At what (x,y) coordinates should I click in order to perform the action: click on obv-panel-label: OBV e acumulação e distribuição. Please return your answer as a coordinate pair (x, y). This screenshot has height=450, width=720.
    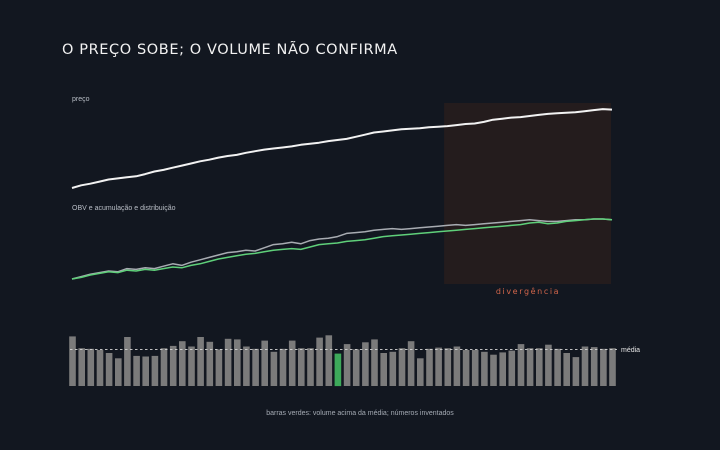
    Looking at the image, I should click on (124, 208).